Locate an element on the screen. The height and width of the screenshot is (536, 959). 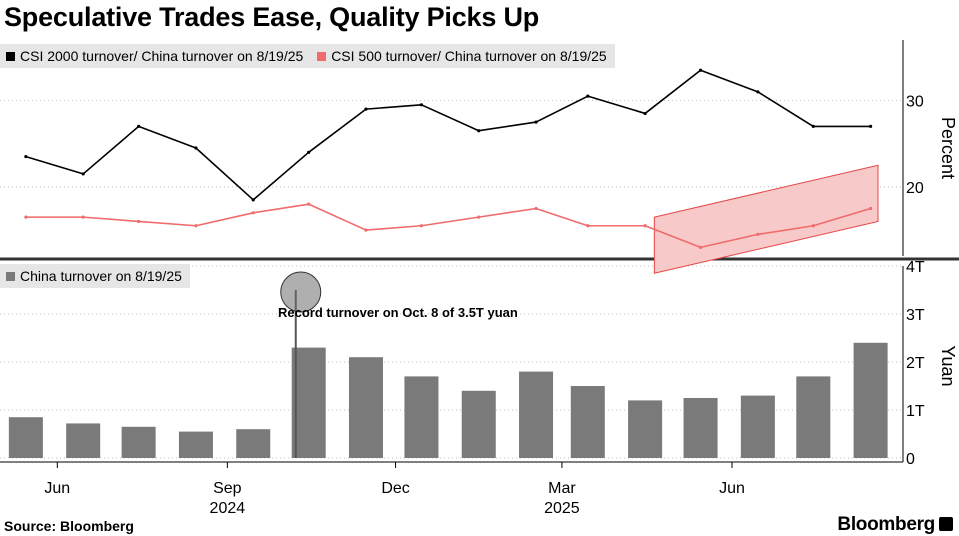
y-tick-label-top: 30 is located at coordinates (915, 101).